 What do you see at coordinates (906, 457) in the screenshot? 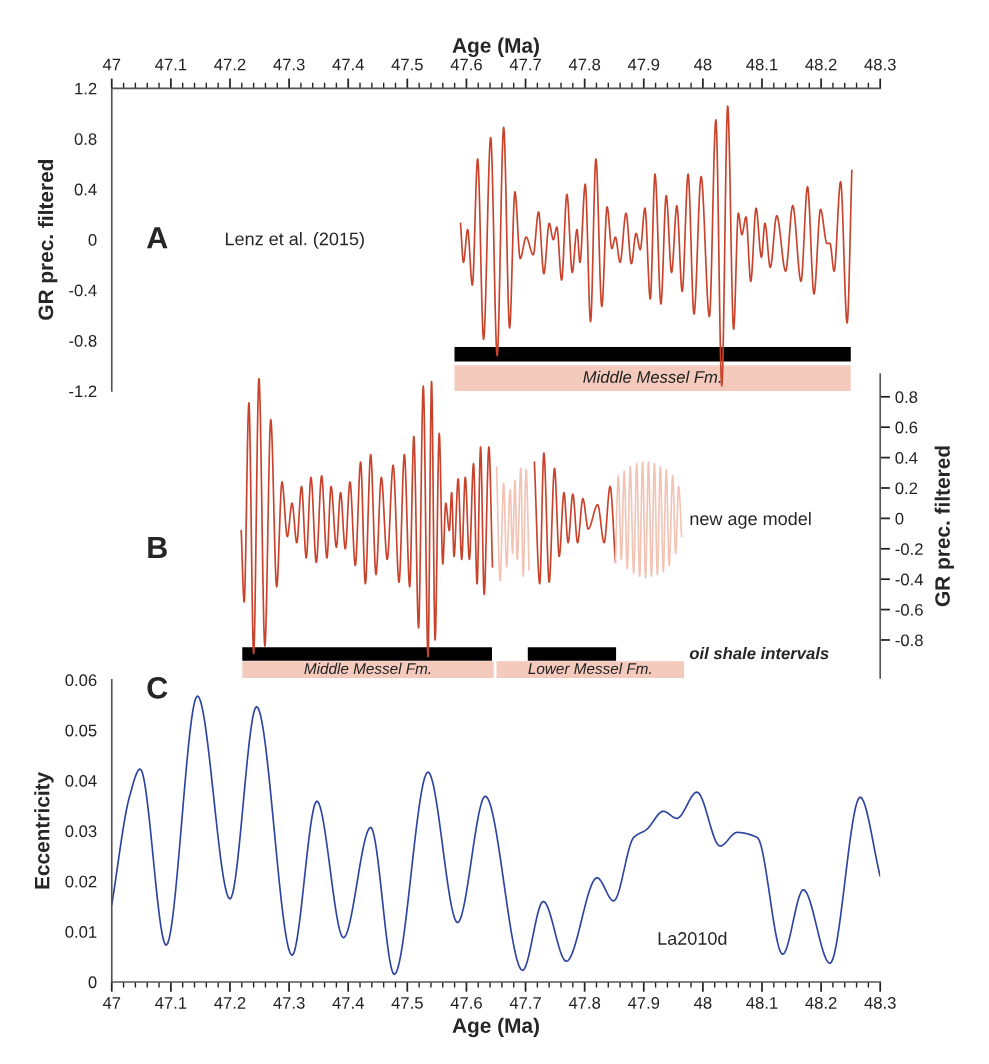
I see `y2-tick-label: 0.4` at bounding box center [906, 457].